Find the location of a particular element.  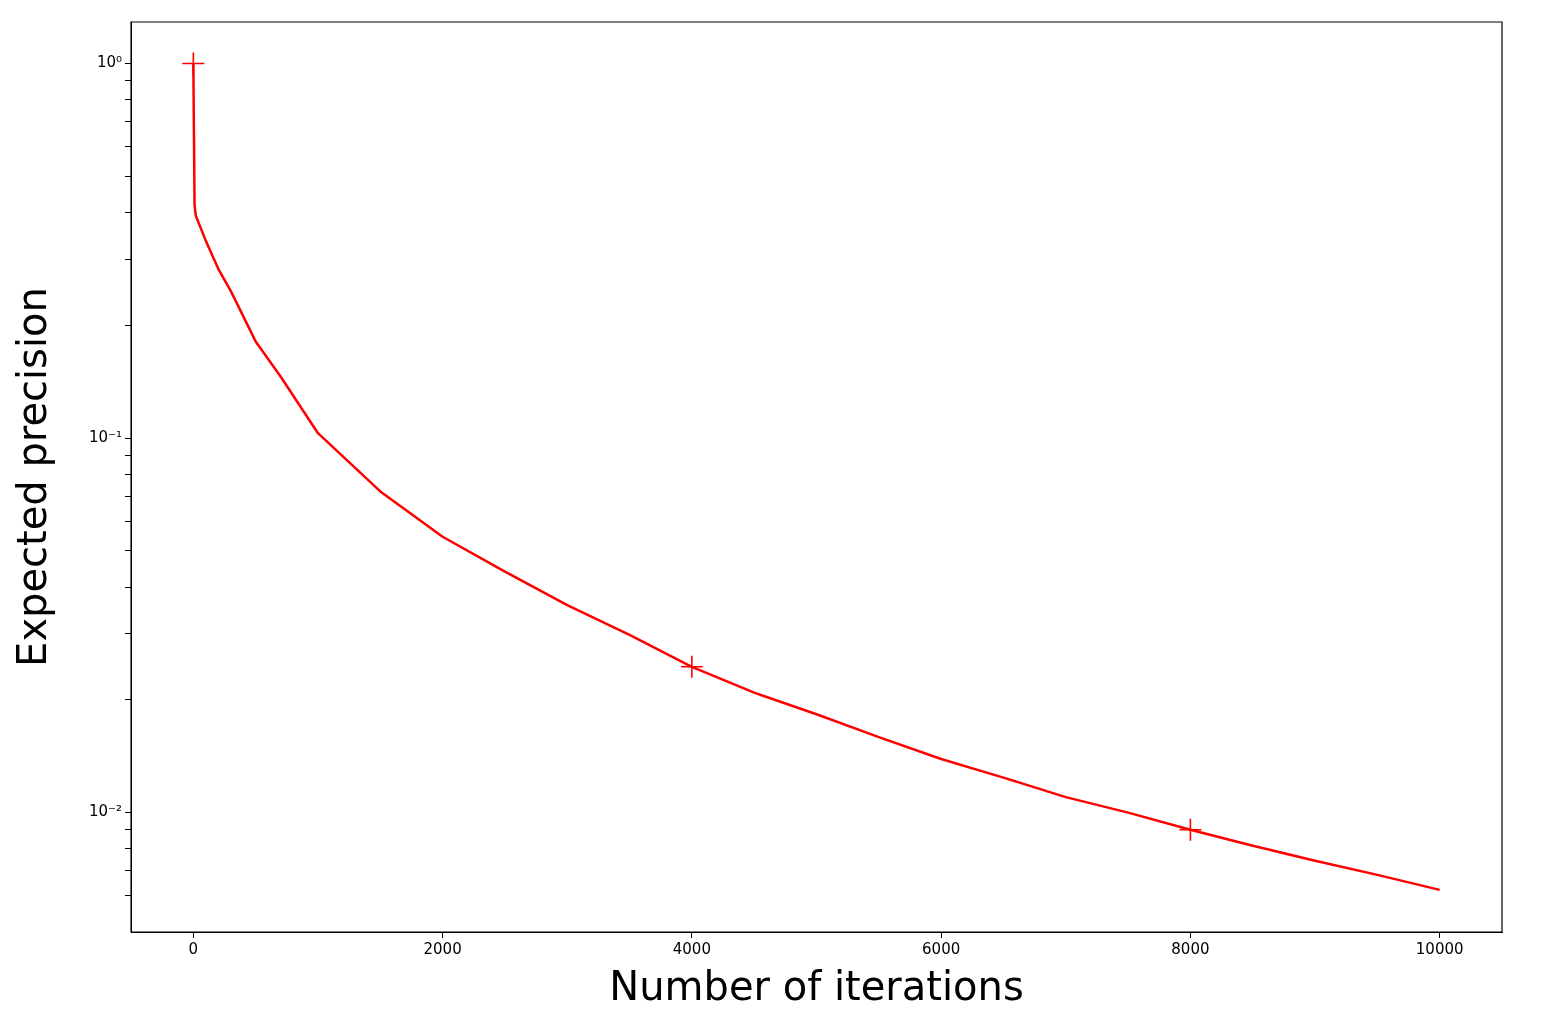

x-tick-label: 0 is located at coordinates (193, 948).